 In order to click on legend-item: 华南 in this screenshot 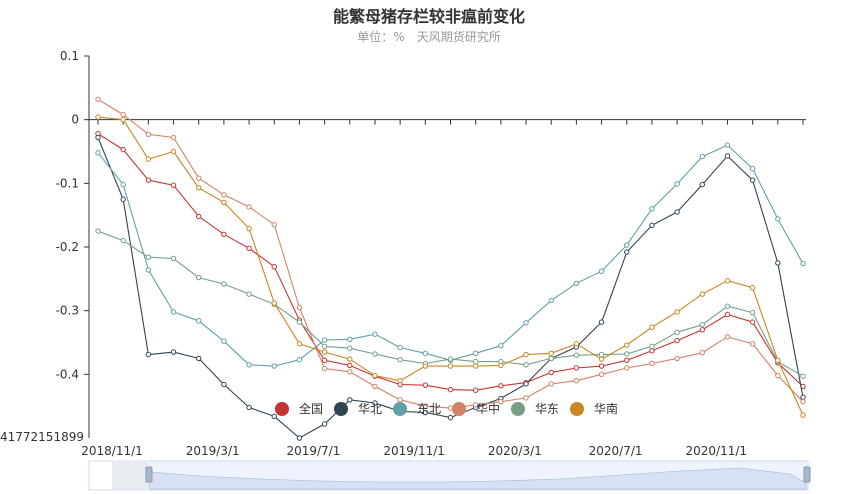, I will do `click(594, 408)`.